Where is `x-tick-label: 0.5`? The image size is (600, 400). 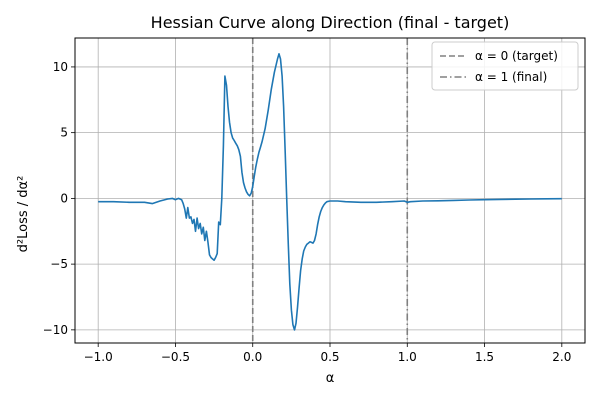
x-tick-label: 0.5 is located at coordinates (329, 357).